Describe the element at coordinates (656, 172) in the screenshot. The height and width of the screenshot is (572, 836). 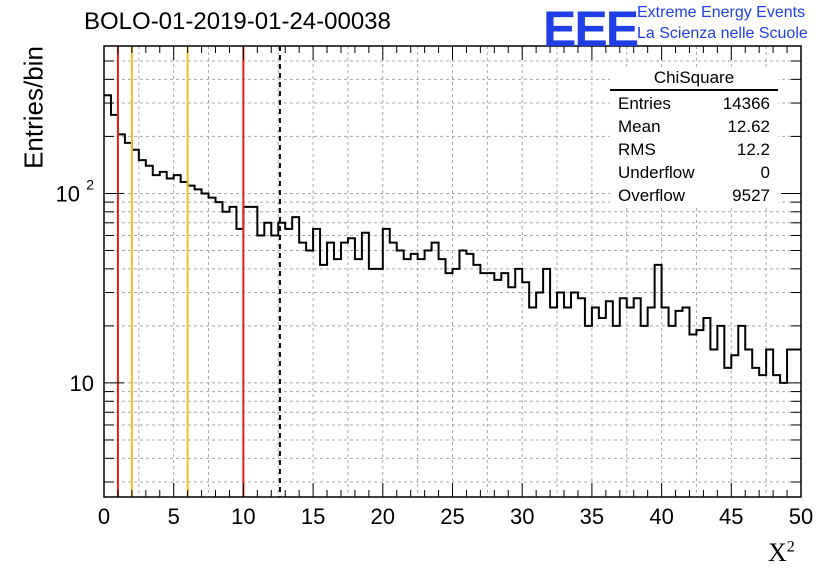
I see `stats-label: Underflow` at that location.